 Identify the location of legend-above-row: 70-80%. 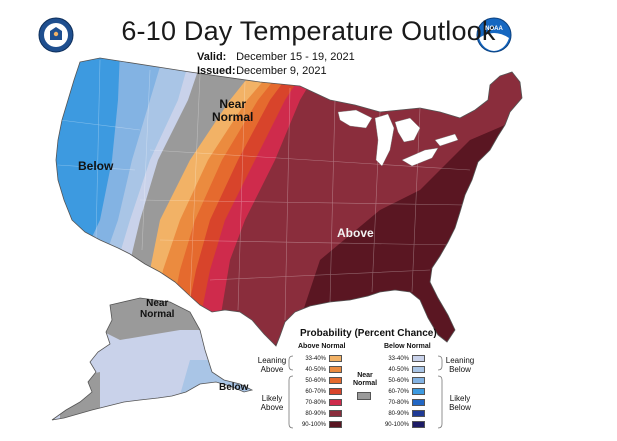
(321, 402).